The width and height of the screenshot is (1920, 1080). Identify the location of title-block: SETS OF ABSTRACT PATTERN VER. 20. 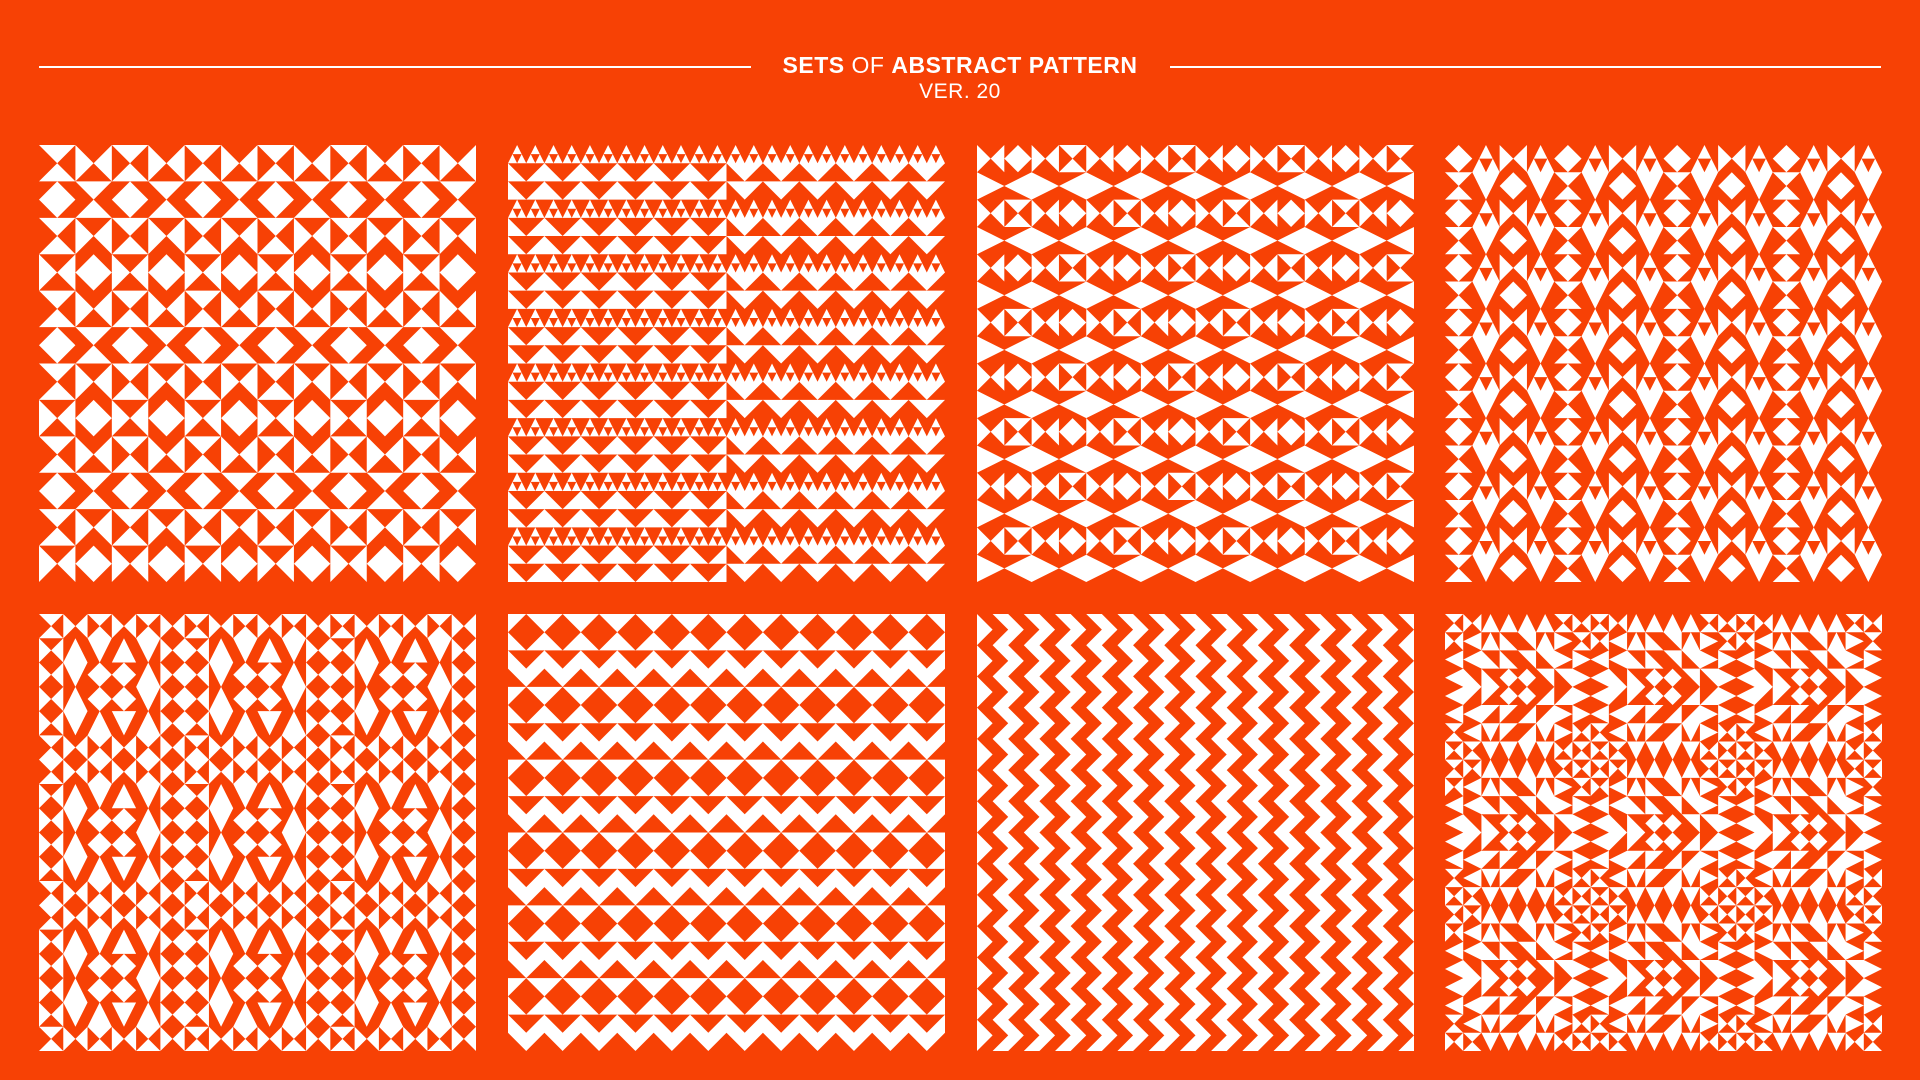
(960, 78).